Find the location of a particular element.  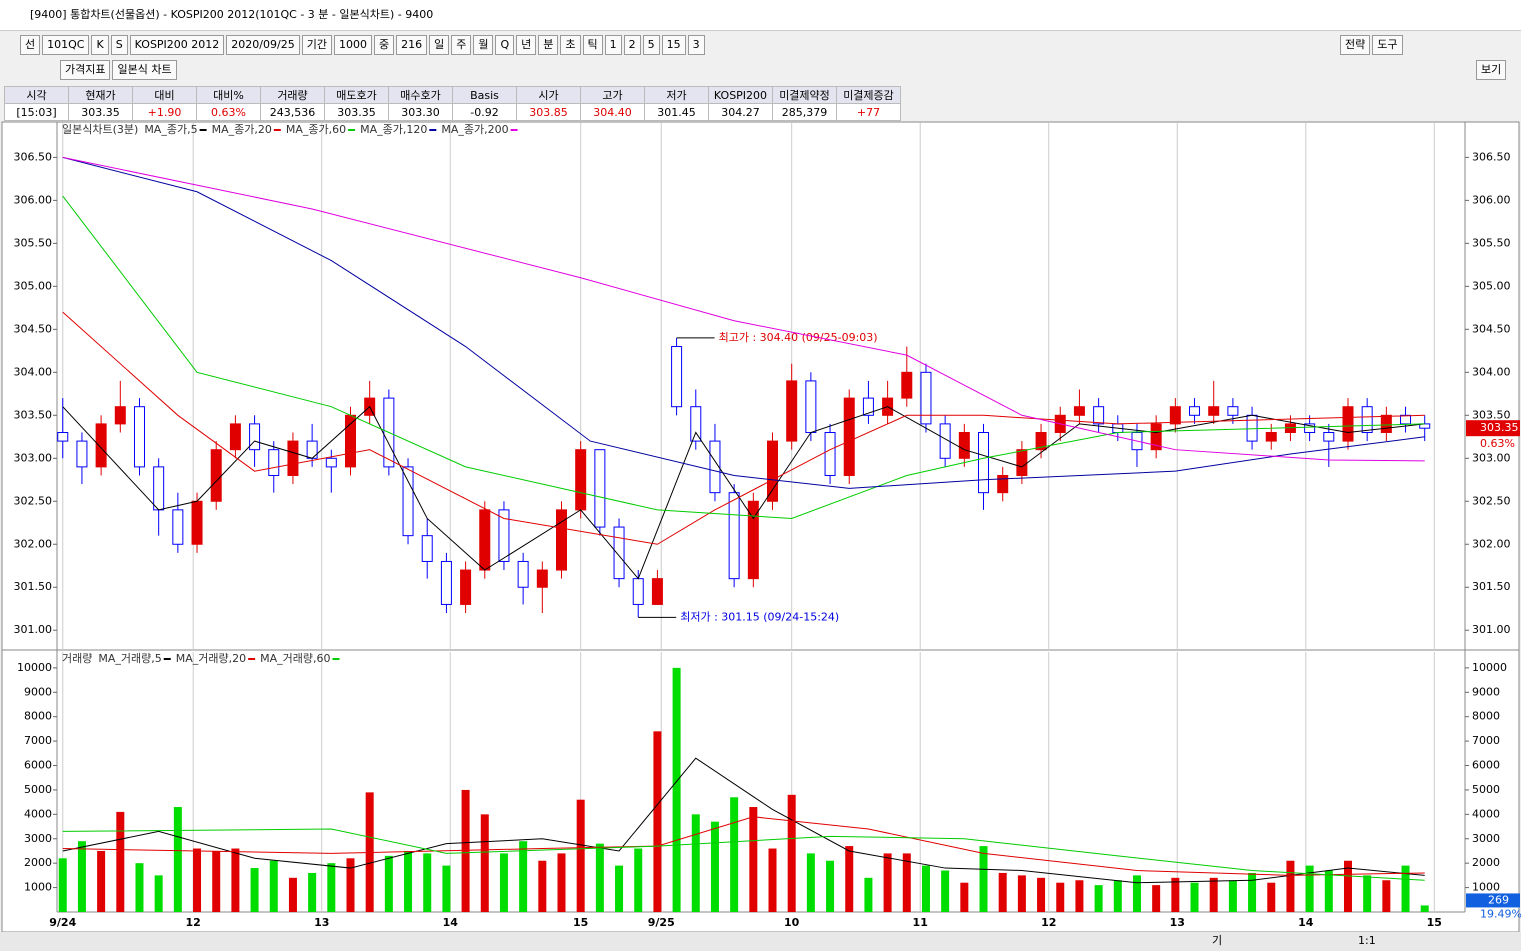

y-tick-label: 303.50 is located at coordinates (1491, 414).